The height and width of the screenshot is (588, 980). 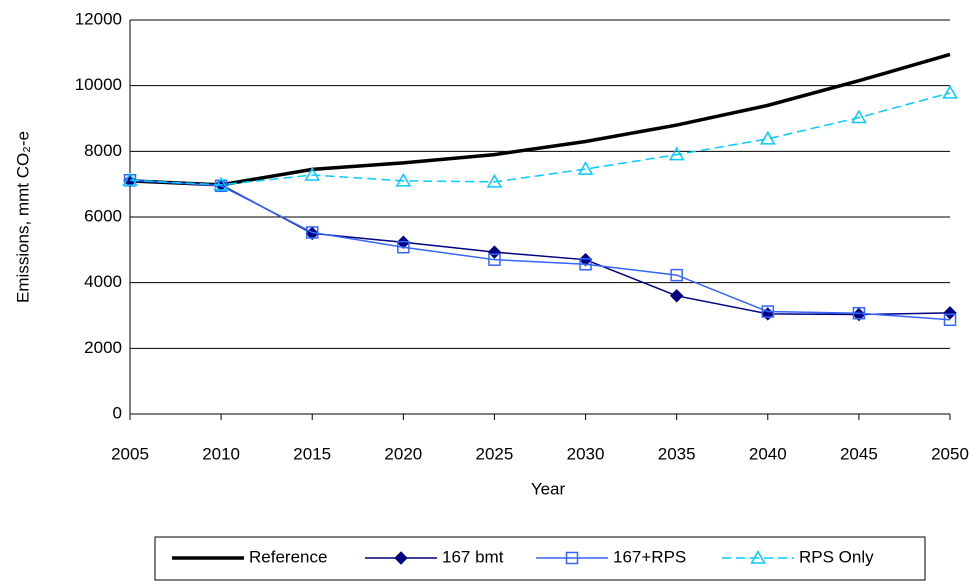 What do you see at coordinates (288, 556) in the screenshot?
I see `legend-label: Reference` at bounding box center [288, 556].